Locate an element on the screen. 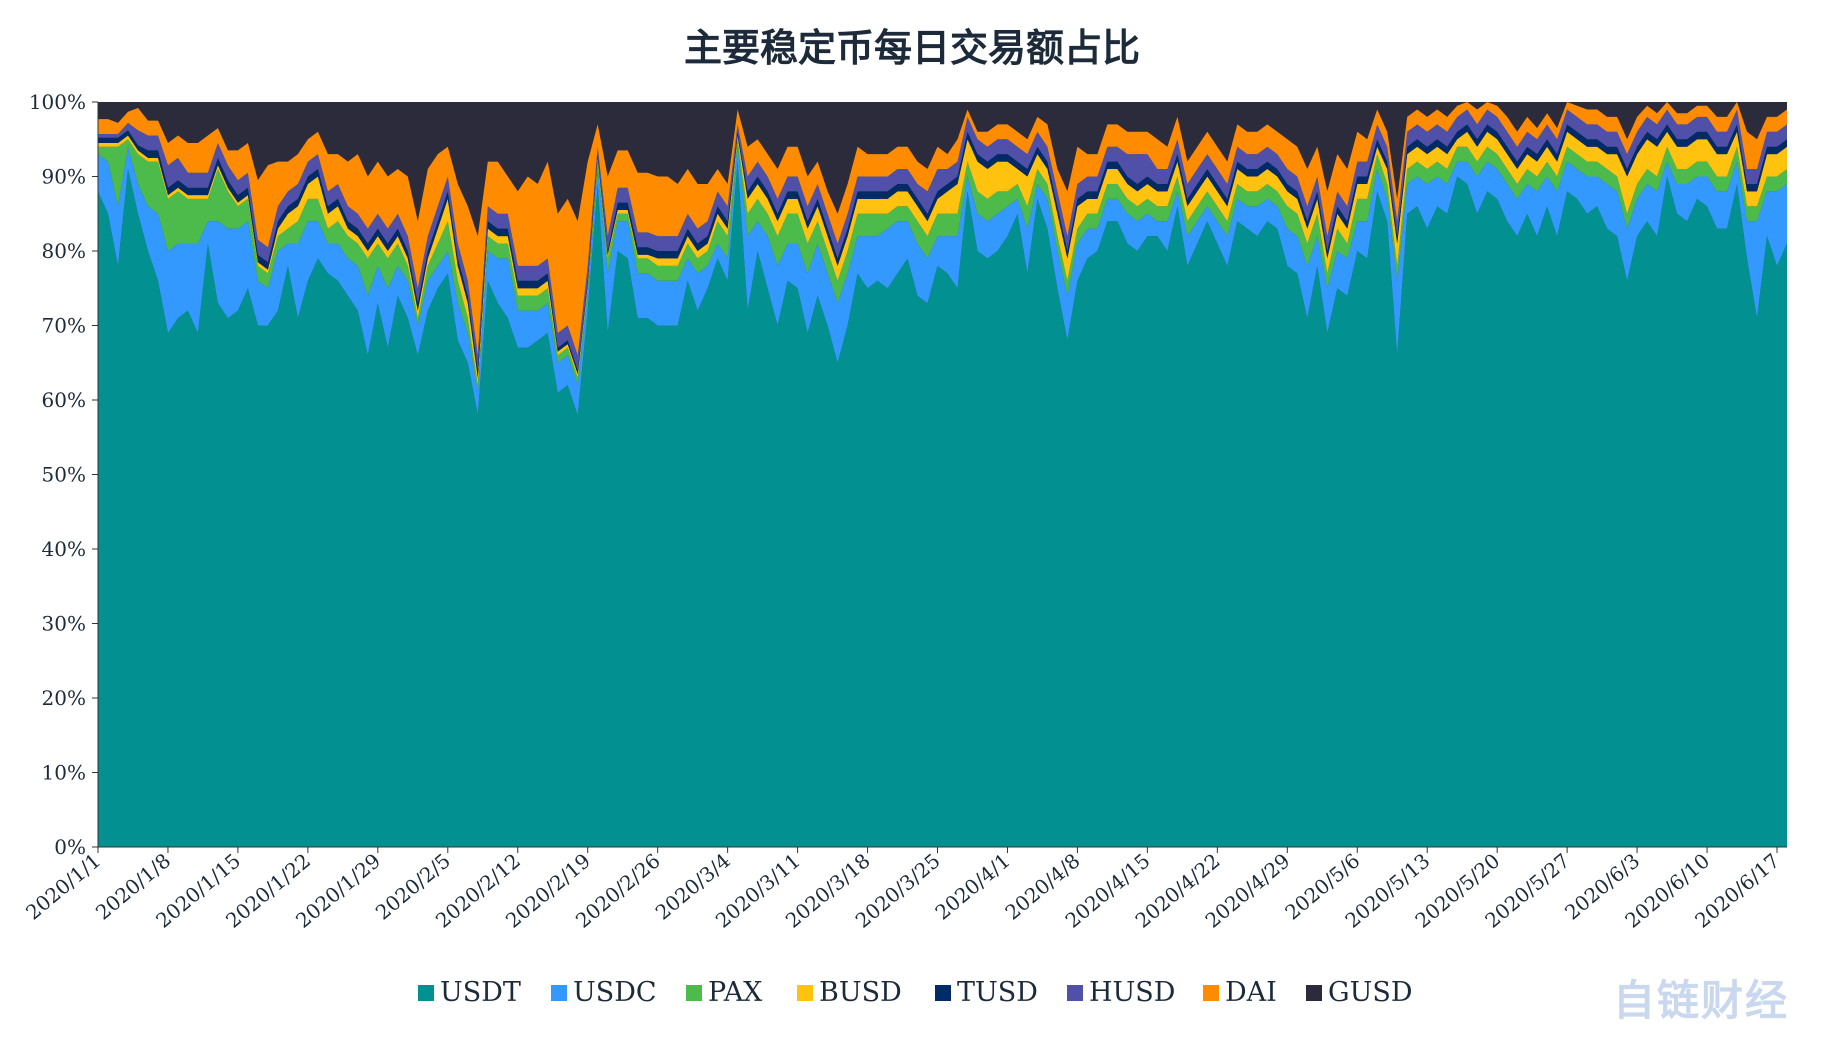 Image resolution: width=1825 pixels, height=1038 pixels. legend-swatch-USDT is located at coordinates (426, 993).